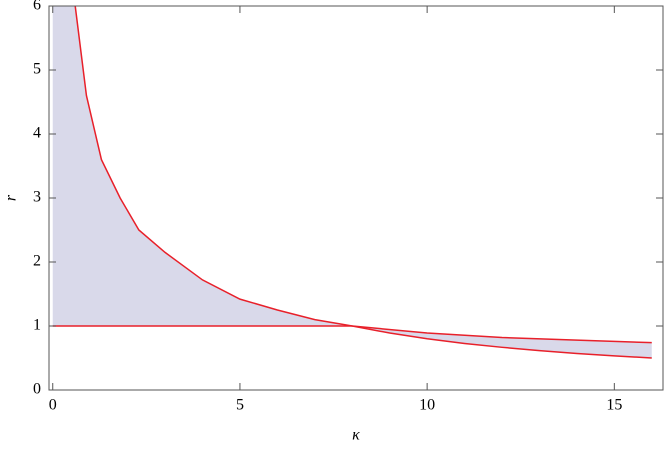  I want to click on x-tick-label: 5, so click(240, 405).